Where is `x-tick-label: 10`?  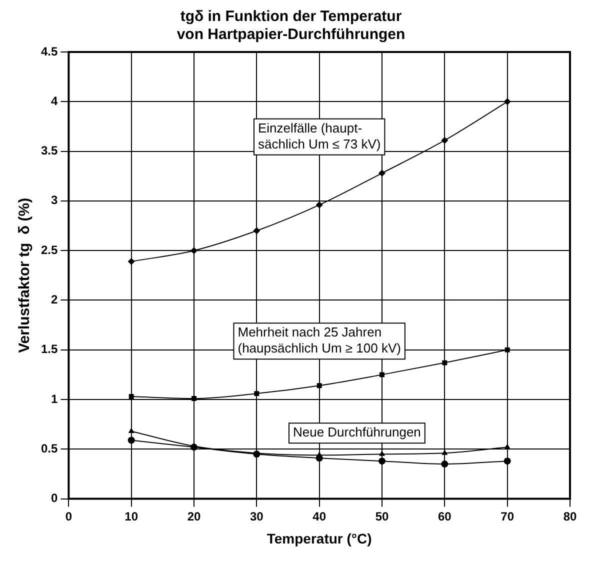
x-tick-label: 10 is located at coordinates (131, 516).